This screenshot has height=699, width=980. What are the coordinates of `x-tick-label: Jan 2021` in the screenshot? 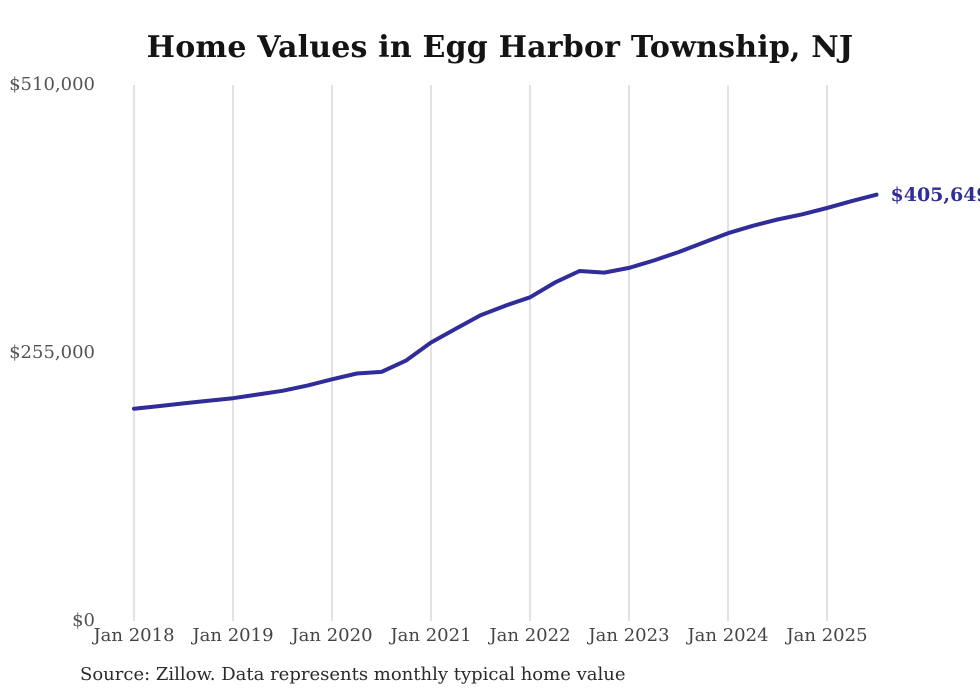 It's located at (431, 635).